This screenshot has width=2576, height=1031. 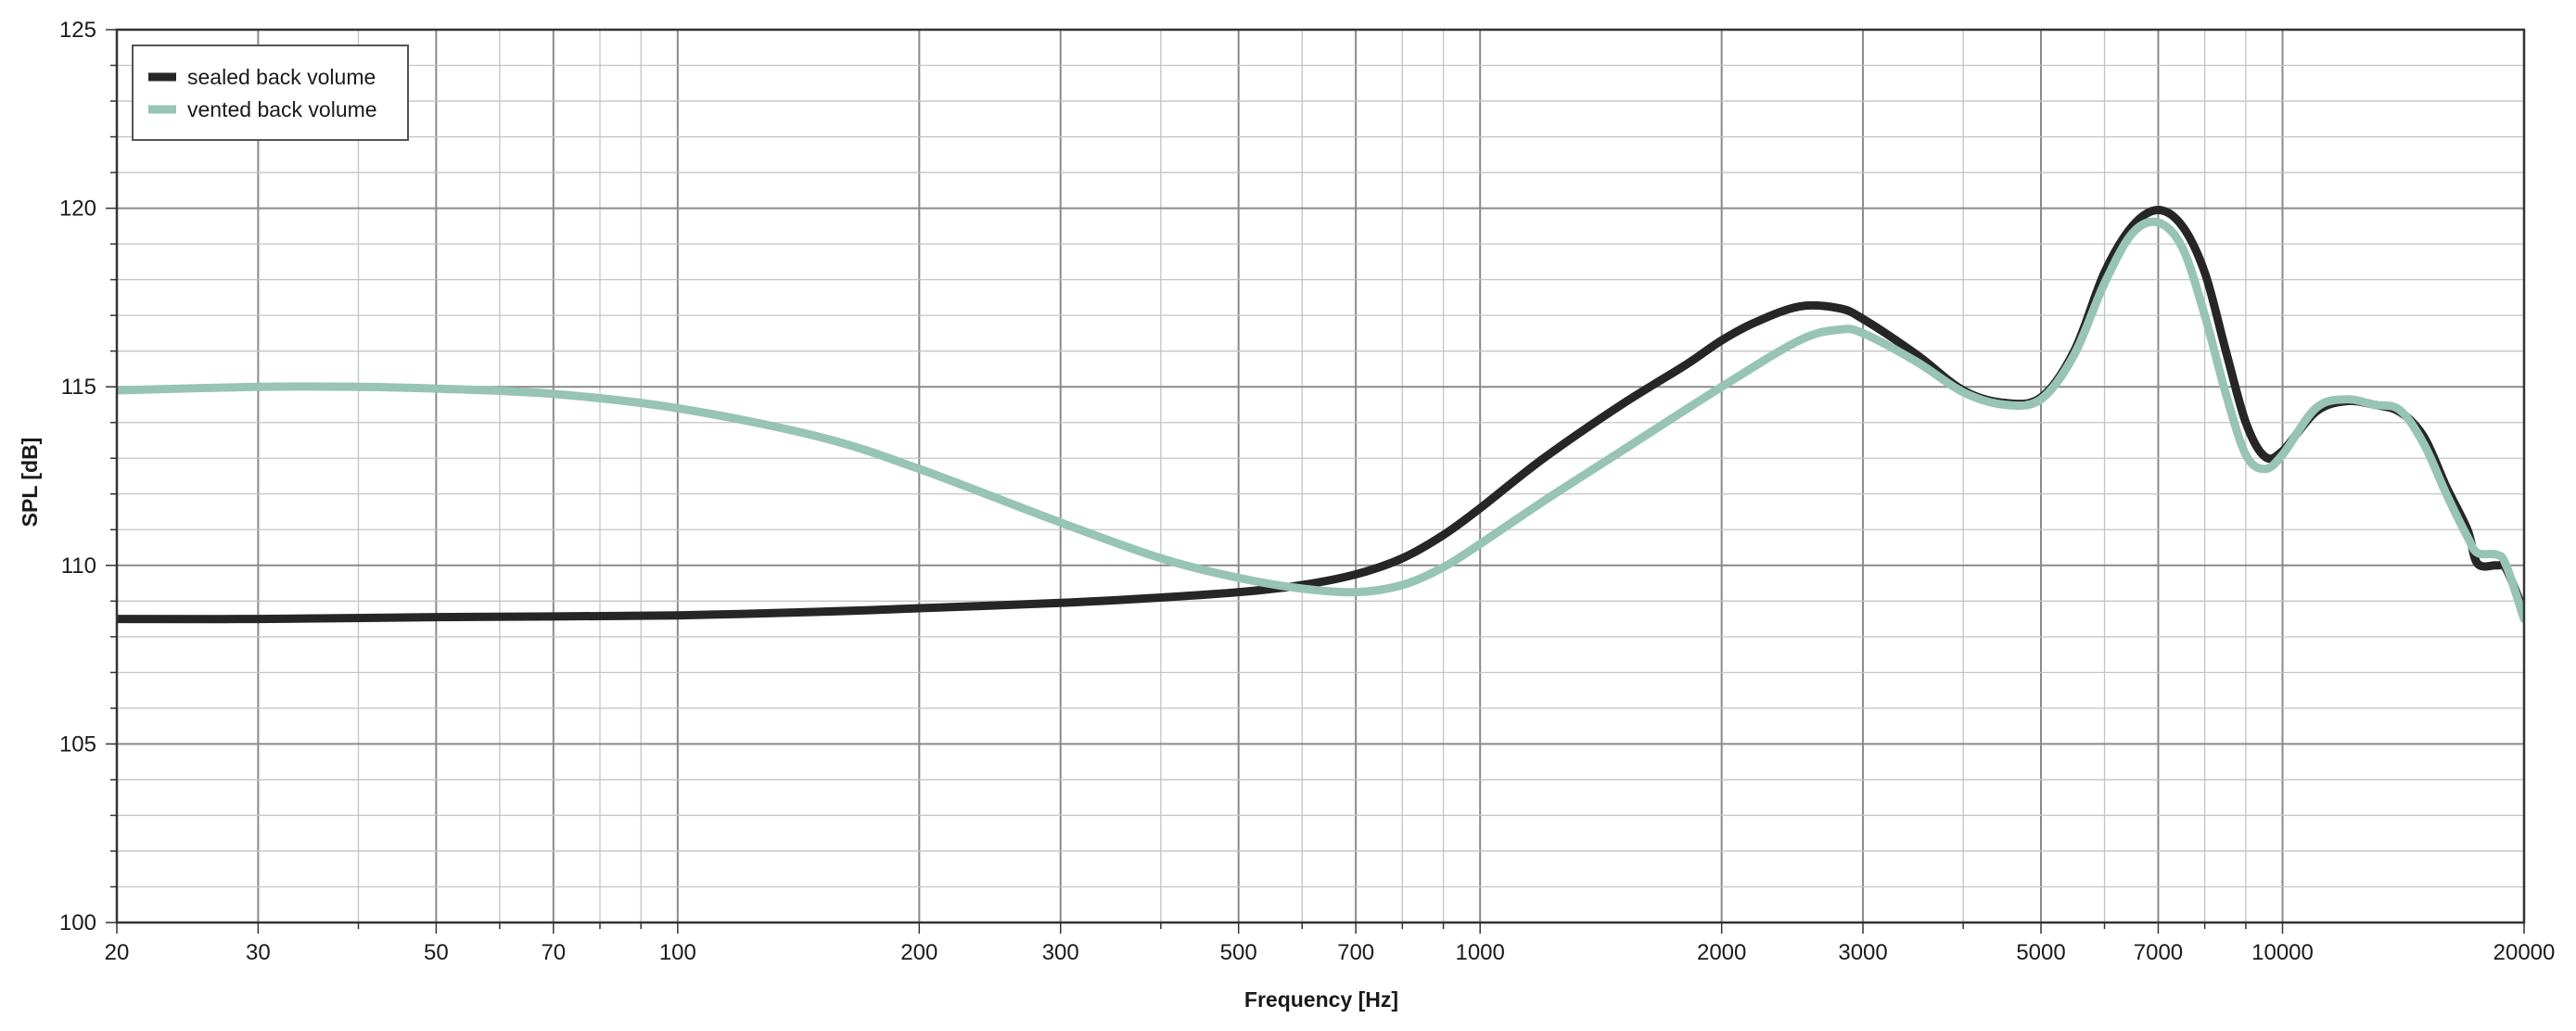 I want to click on x-tick-label: 500, so click(x=1238, y=952).